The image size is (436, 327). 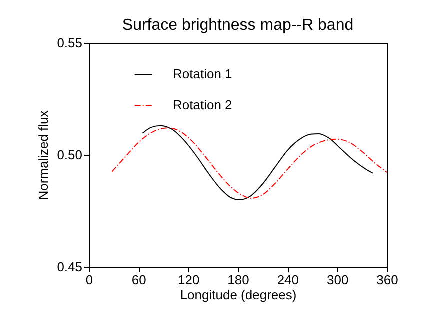 What do you see at coordinates (238, 295) in the screenshot?
I see `x-axis-title: Longitude (degrees)` at bounding box center [238, 295].